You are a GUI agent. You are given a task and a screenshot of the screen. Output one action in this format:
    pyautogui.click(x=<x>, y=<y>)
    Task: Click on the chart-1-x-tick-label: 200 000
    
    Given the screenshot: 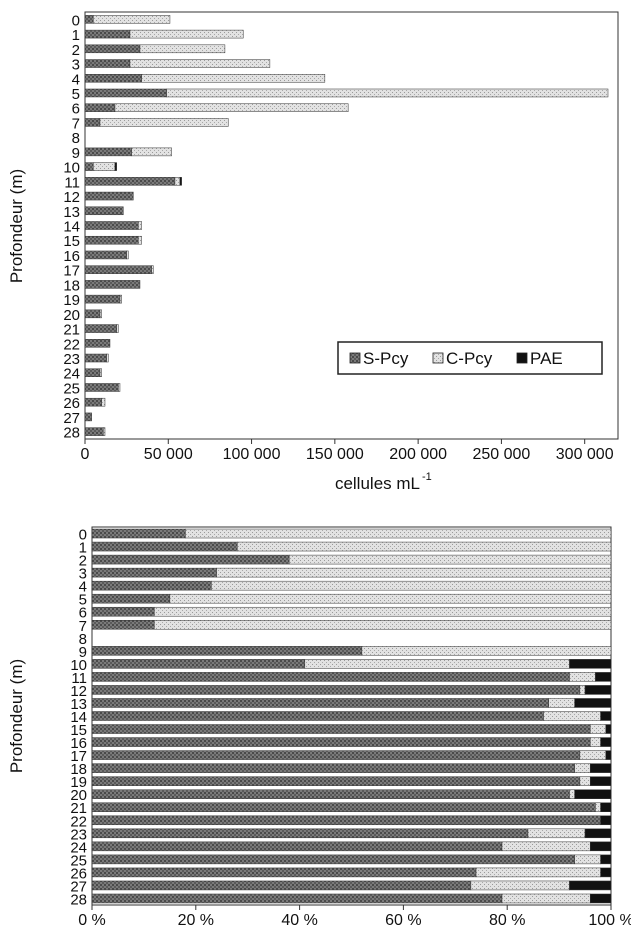 What is the action you would take?
    pyautogui.click(x=418, y=454)
    